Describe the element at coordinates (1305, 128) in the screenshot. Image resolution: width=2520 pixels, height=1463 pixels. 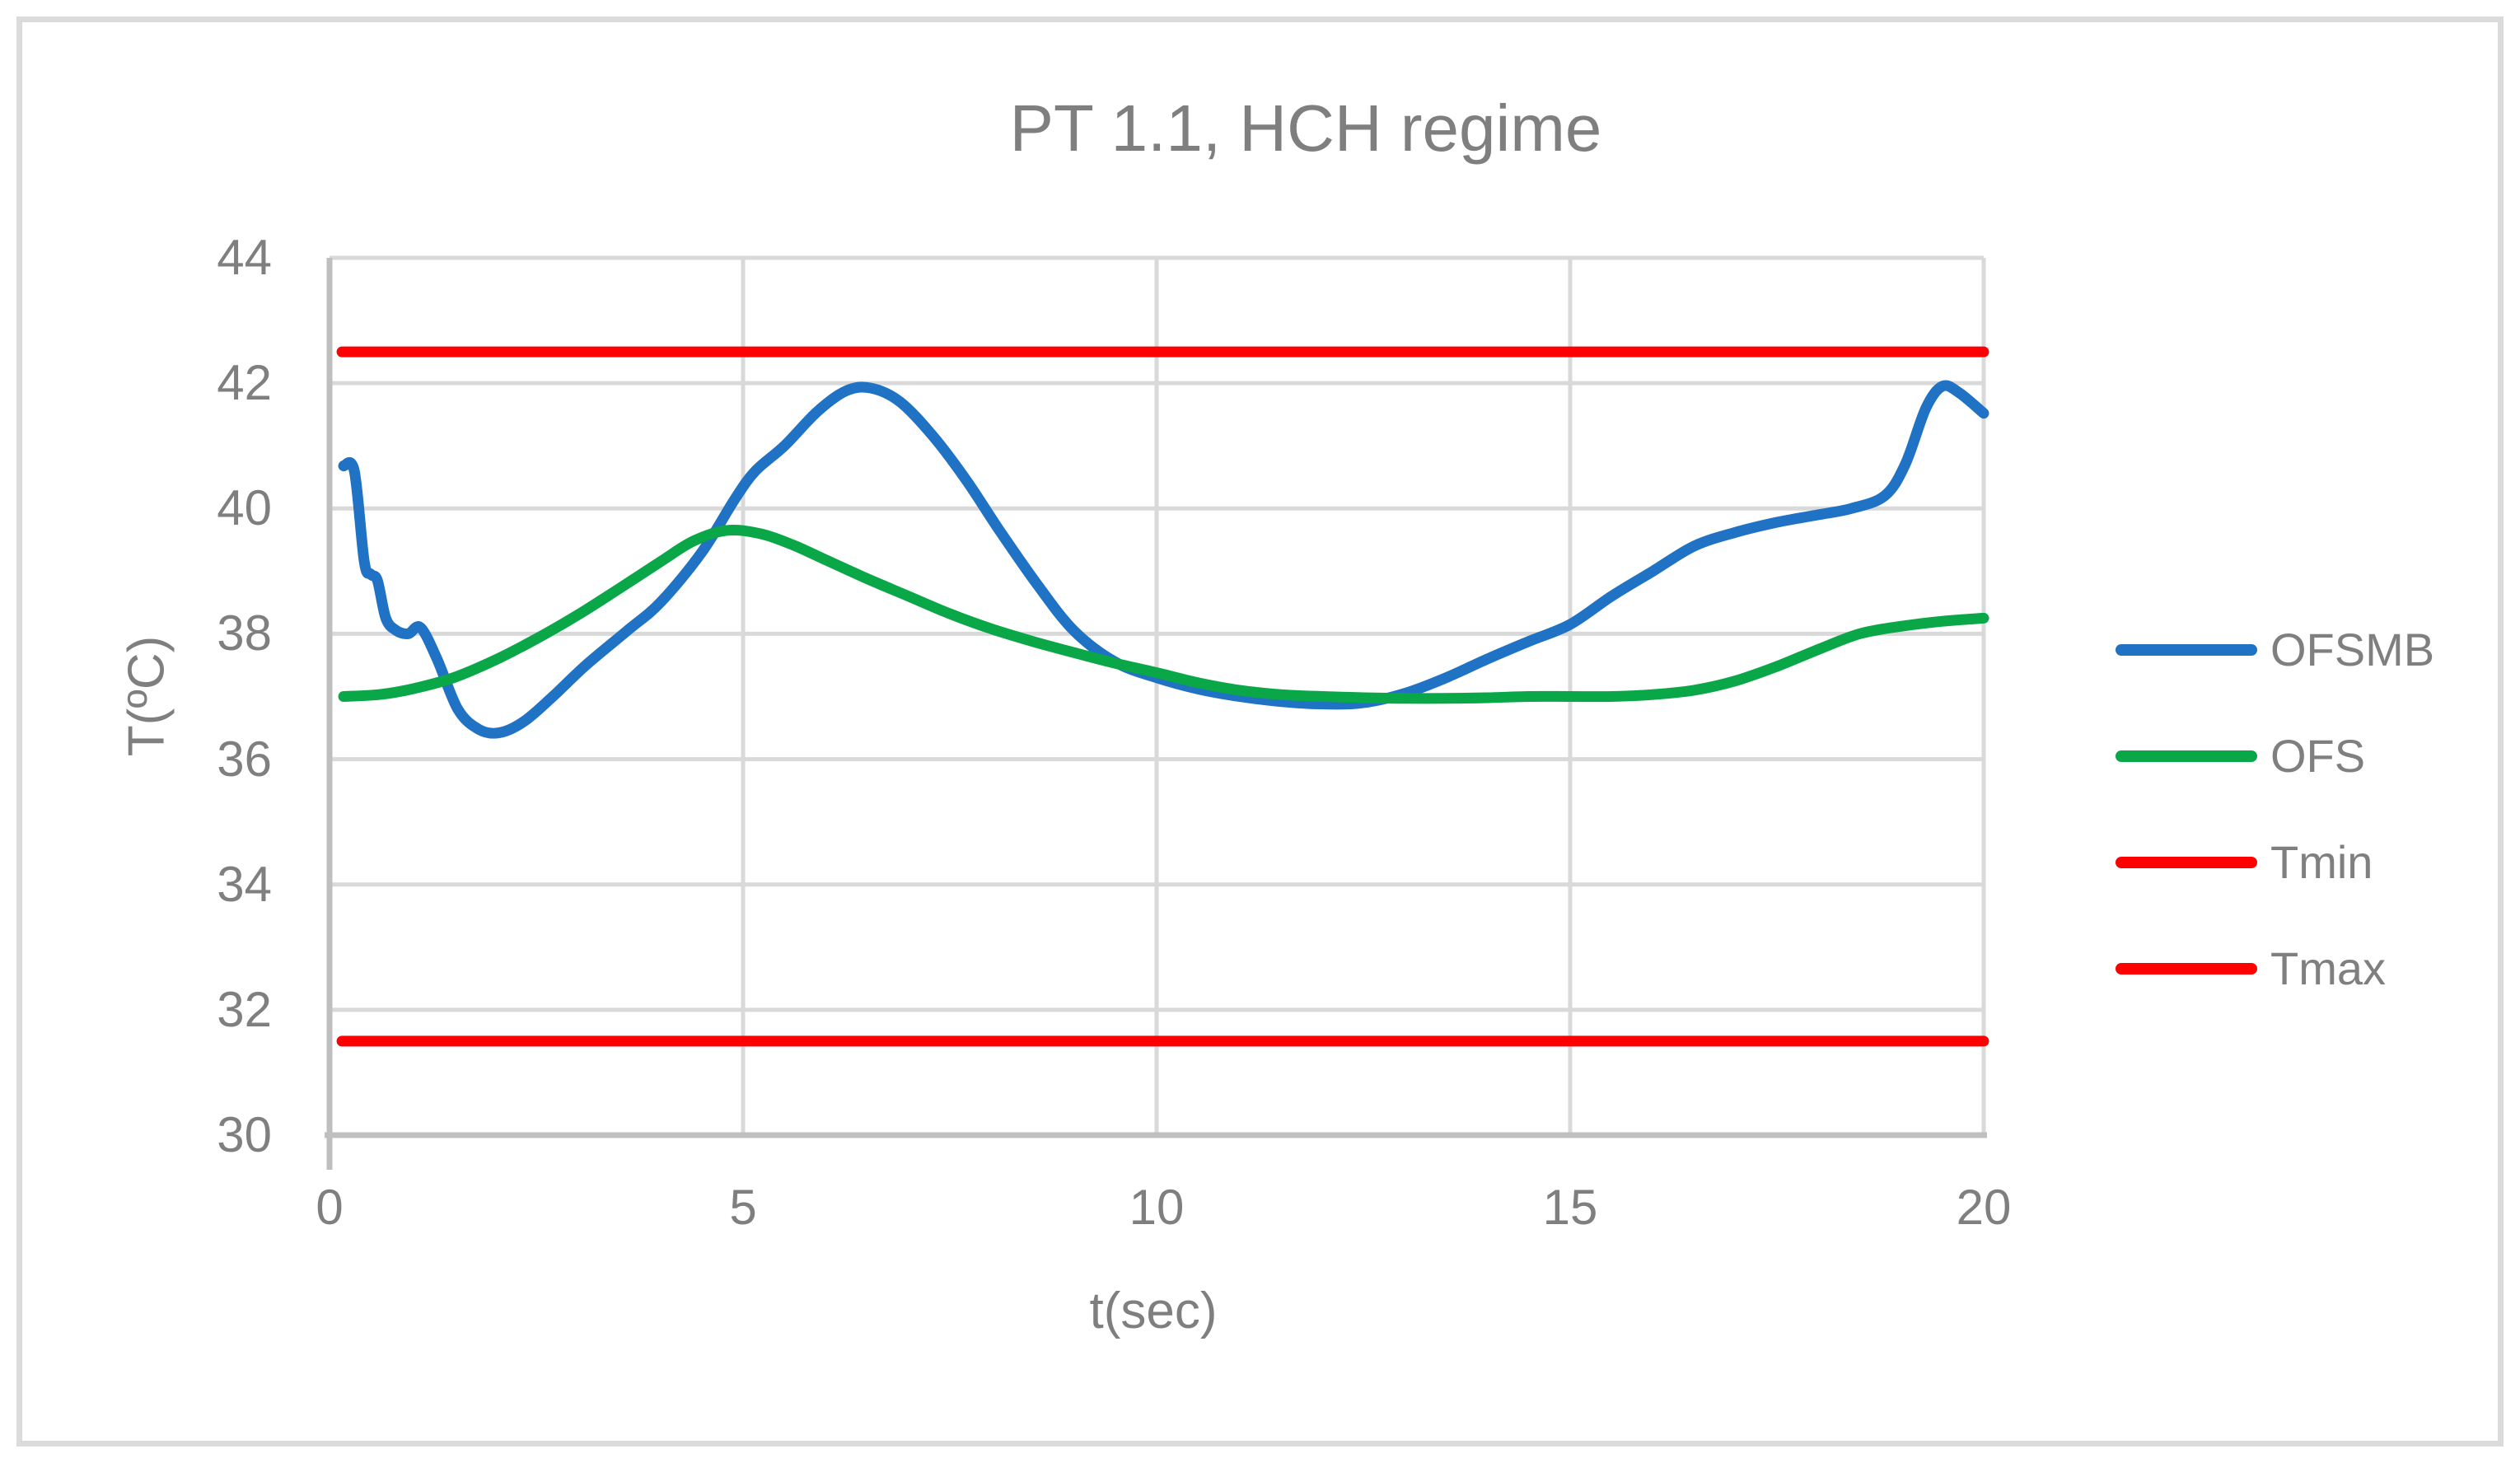
I see `chart-title: PT 1.1, HCH regime` at that location.